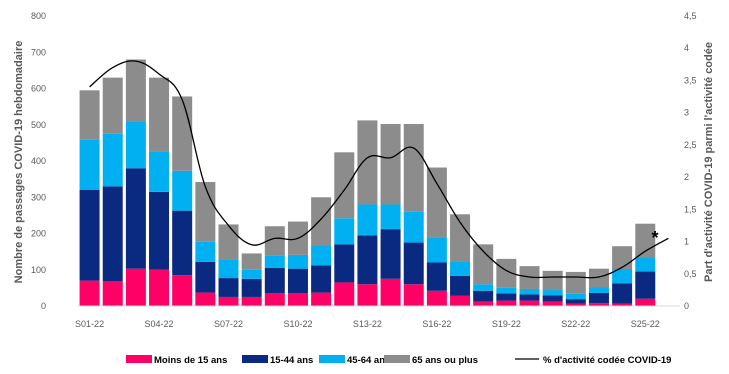 Image resolution: width=729 pixels, height=374 pixels. What do you see at coordinates (690, 209) in the screenshot?
I see `y-right-tick-label: 1,5` at bounding box center [690, 209].